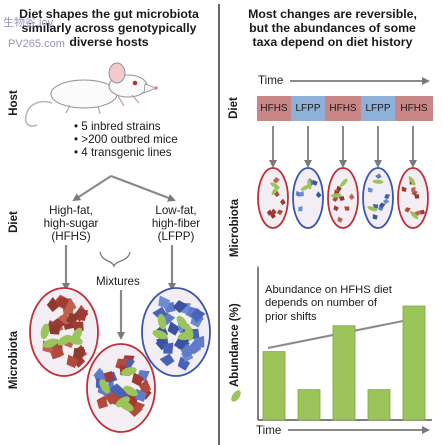  I want to click on watermark-line-2: PV265.com, so click(36, 44).